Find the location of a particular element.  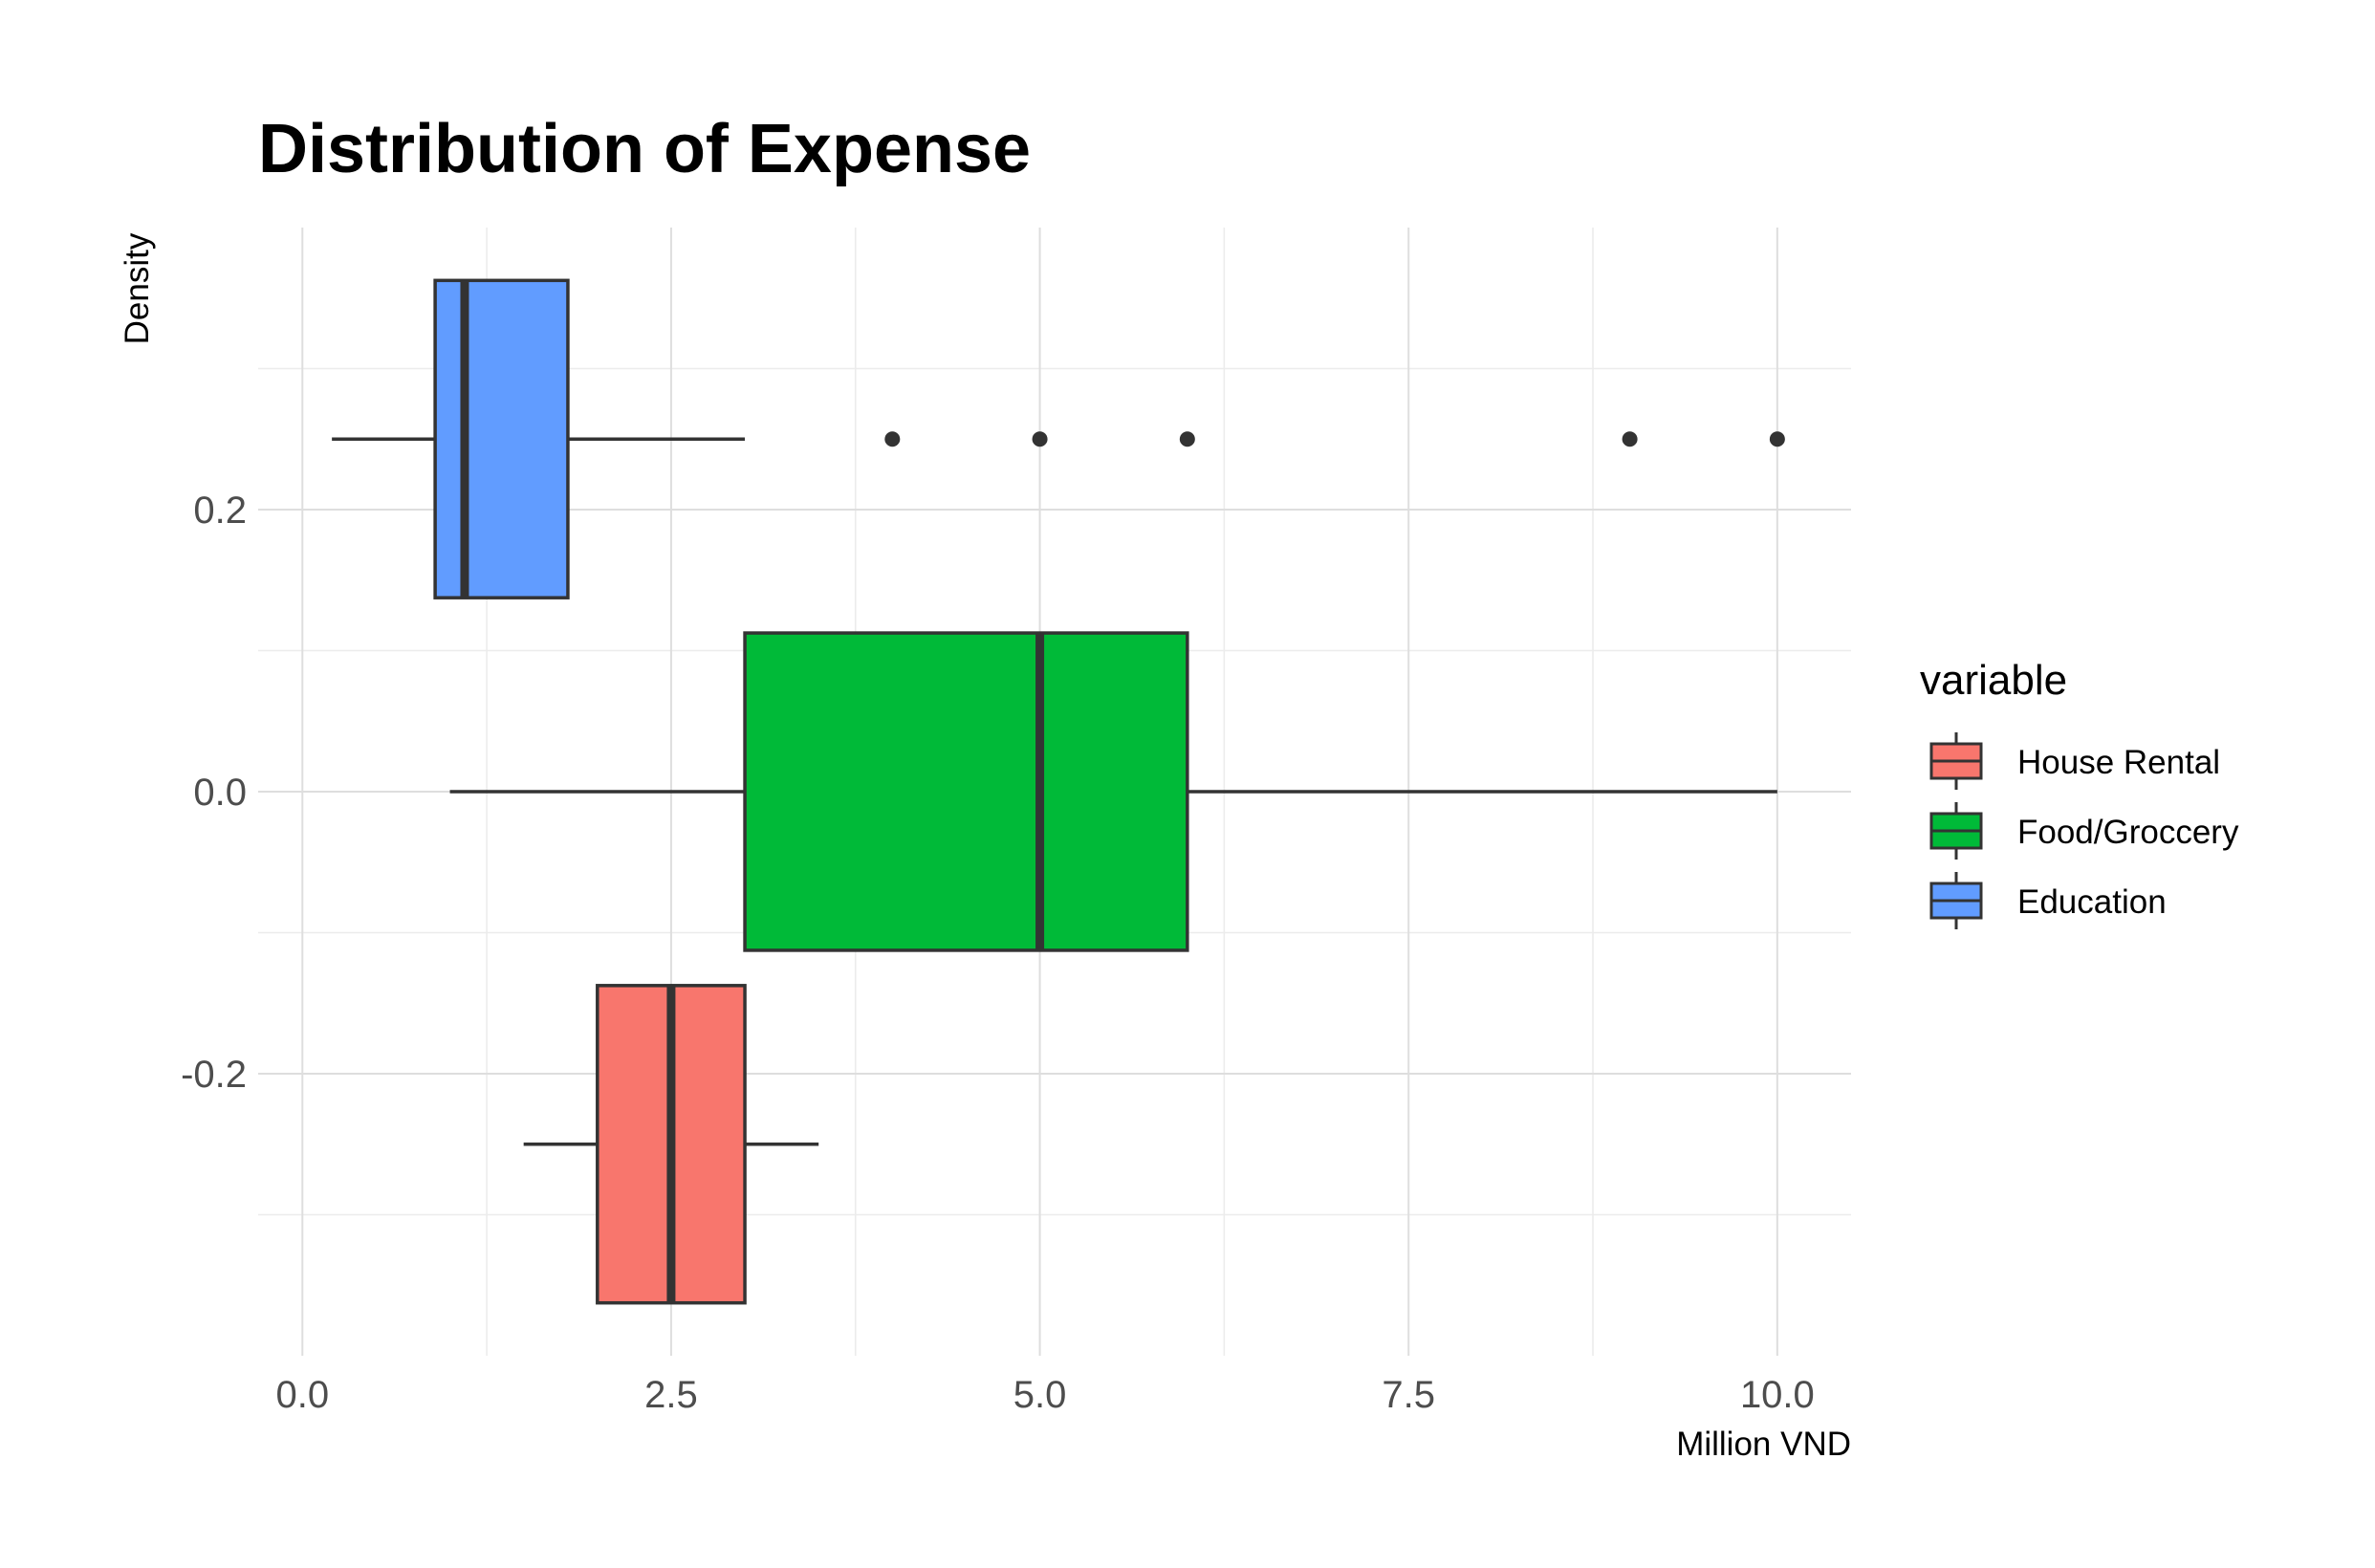

x-tick-label: 0.0 is located at coordinates (302, 1395).